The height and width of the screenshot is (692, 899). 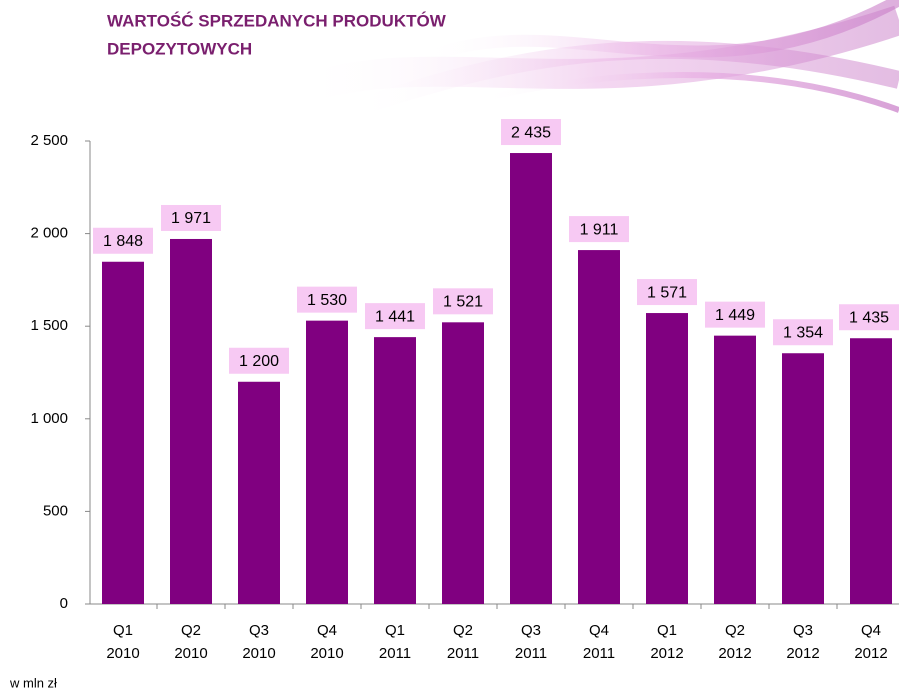 What do you see at coordinates (33, 682) in the screenshot?
I see `unit-note: w mln zł` at bounding box center [33, 682].